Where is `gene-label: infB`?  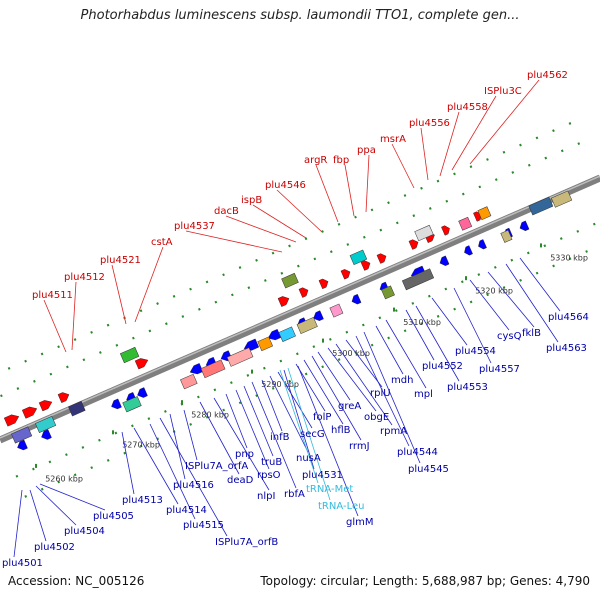
gene-label: infB is located at coordinates (280, 437).